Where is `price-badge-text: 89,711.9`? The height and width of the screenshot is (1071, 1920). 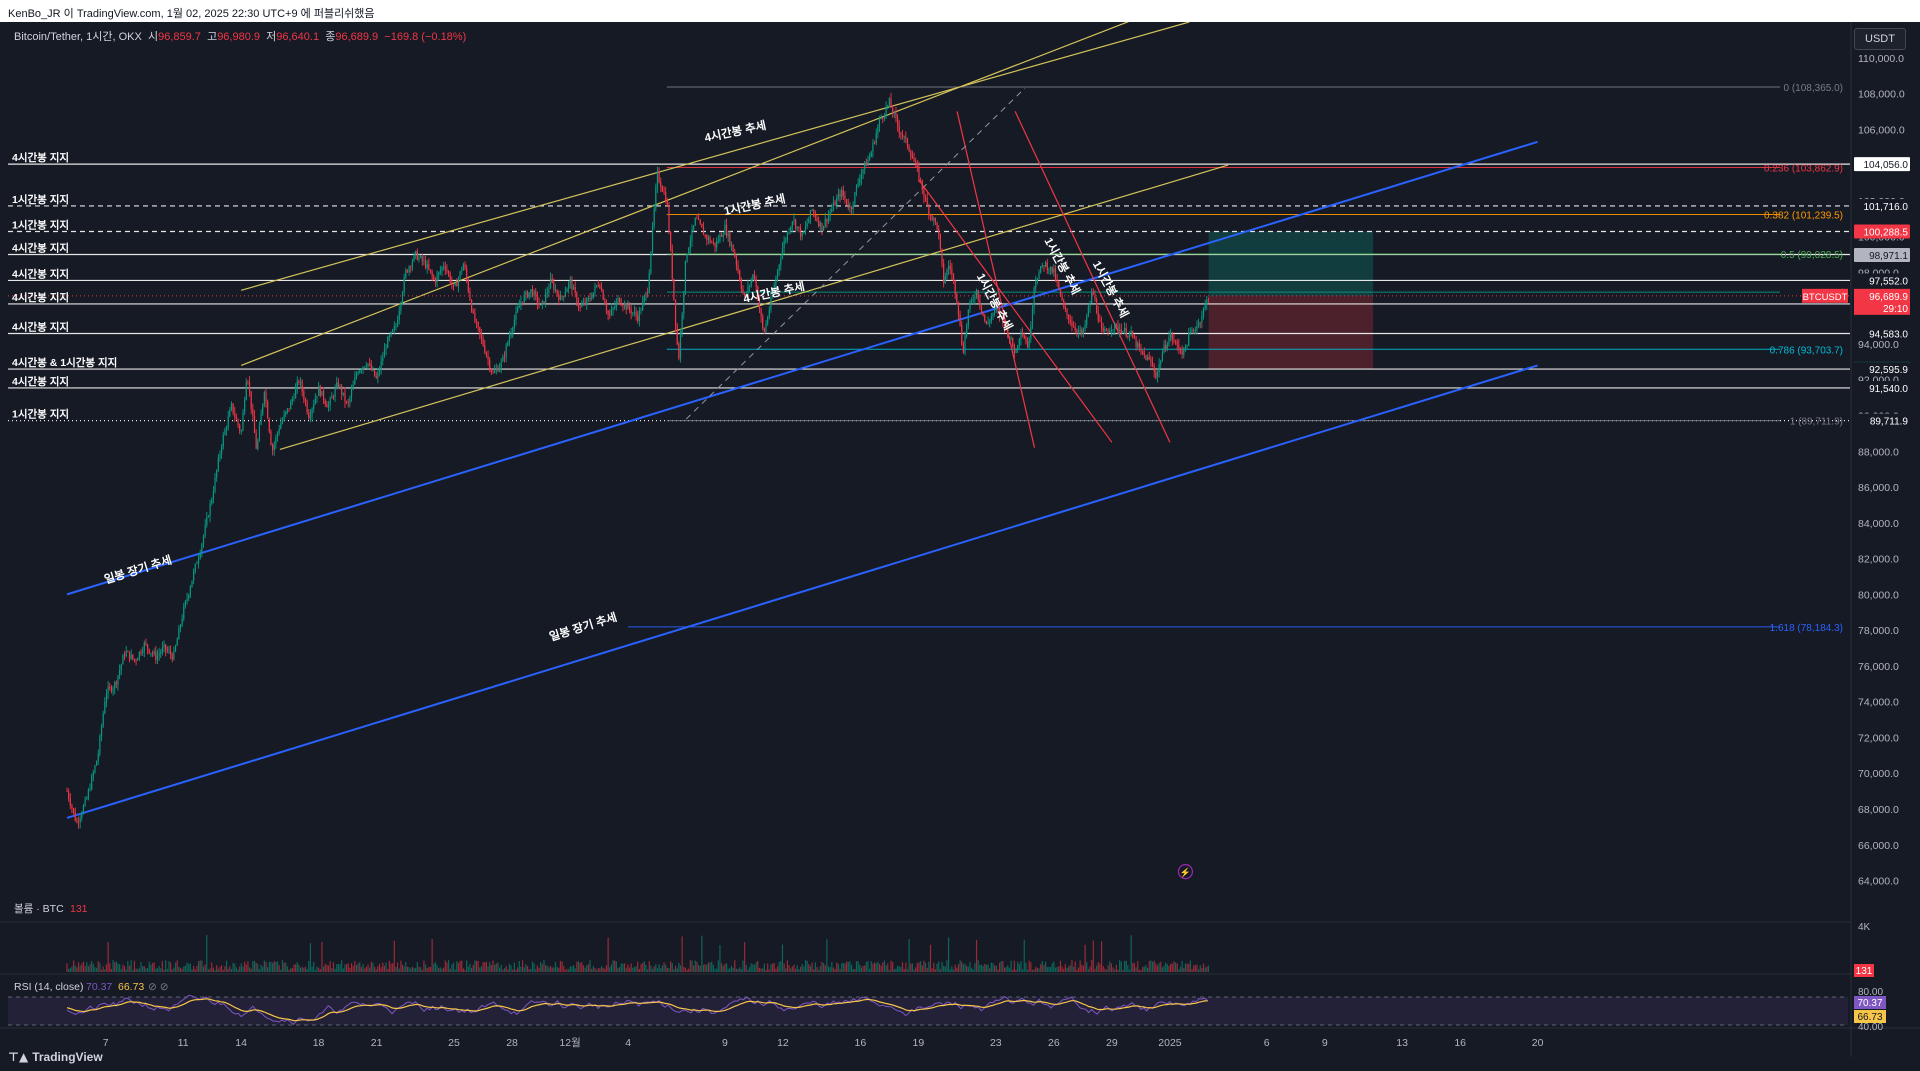
price-badge-text: 89,711.9 is located at coordinates (1889, 422).